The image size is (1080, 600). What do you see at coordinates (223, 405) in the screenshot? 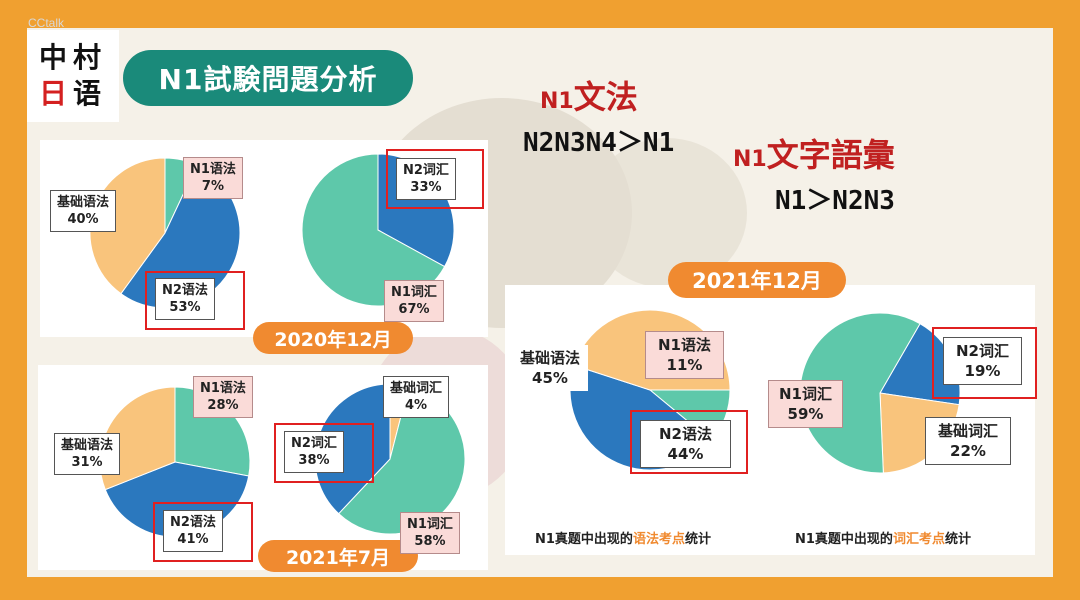
I see `slice-value: 28%` at bounding box center [223, 405].